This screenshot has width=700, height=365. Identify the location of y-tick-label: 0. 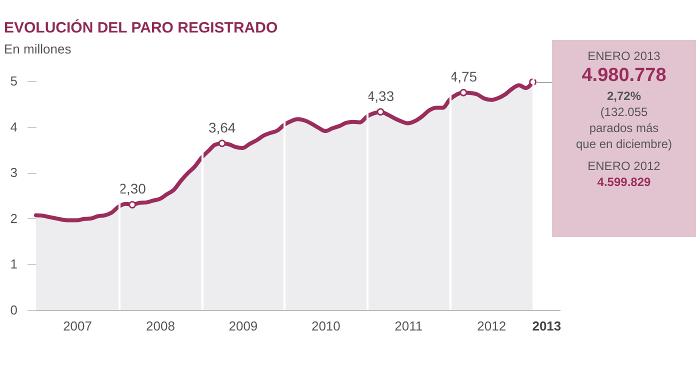
(14, 310).